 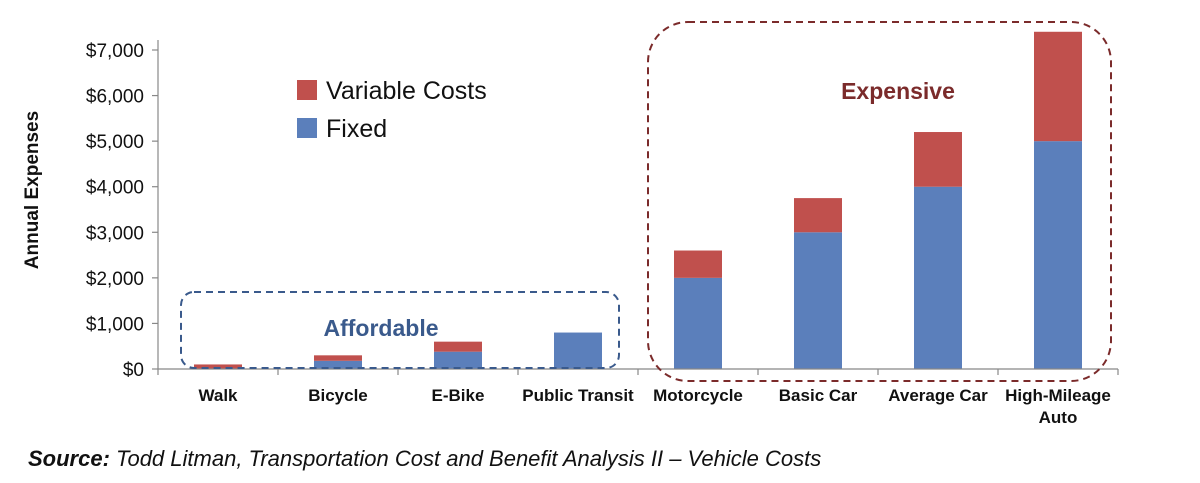 What do you see at coordinates (356, 129) in the screenshot?
I see `legend-label: Fixed` at bounding box center [356, 129].